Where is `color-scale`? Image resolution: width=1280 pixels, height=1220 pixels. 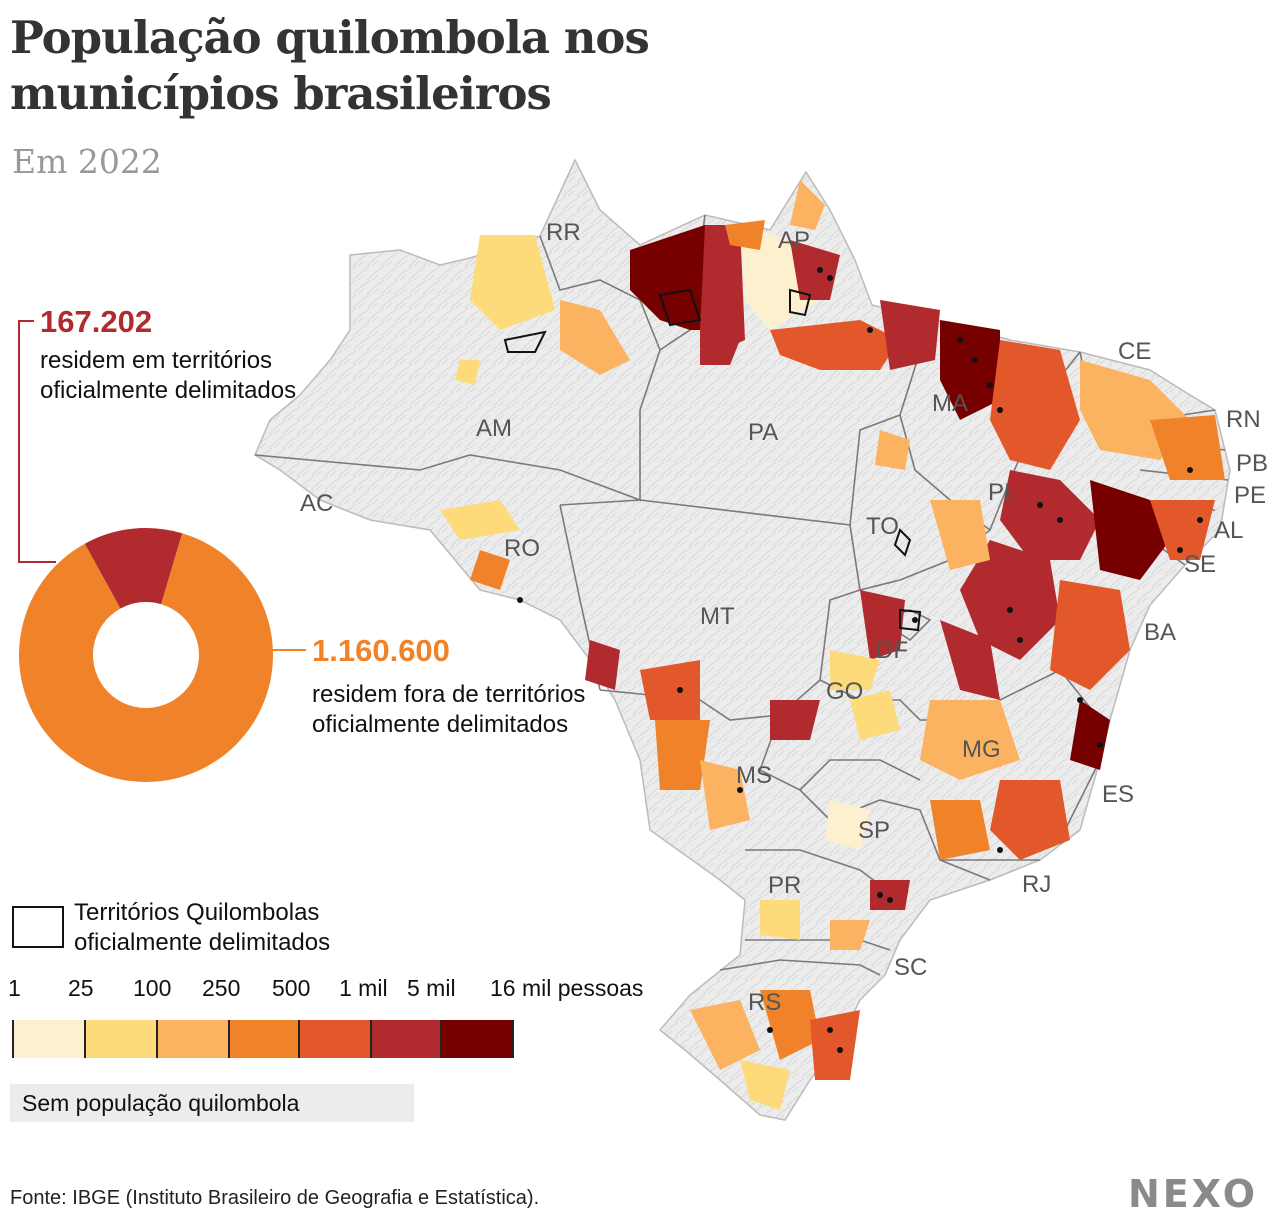
color-scale is located at coordinates (263, 1039).